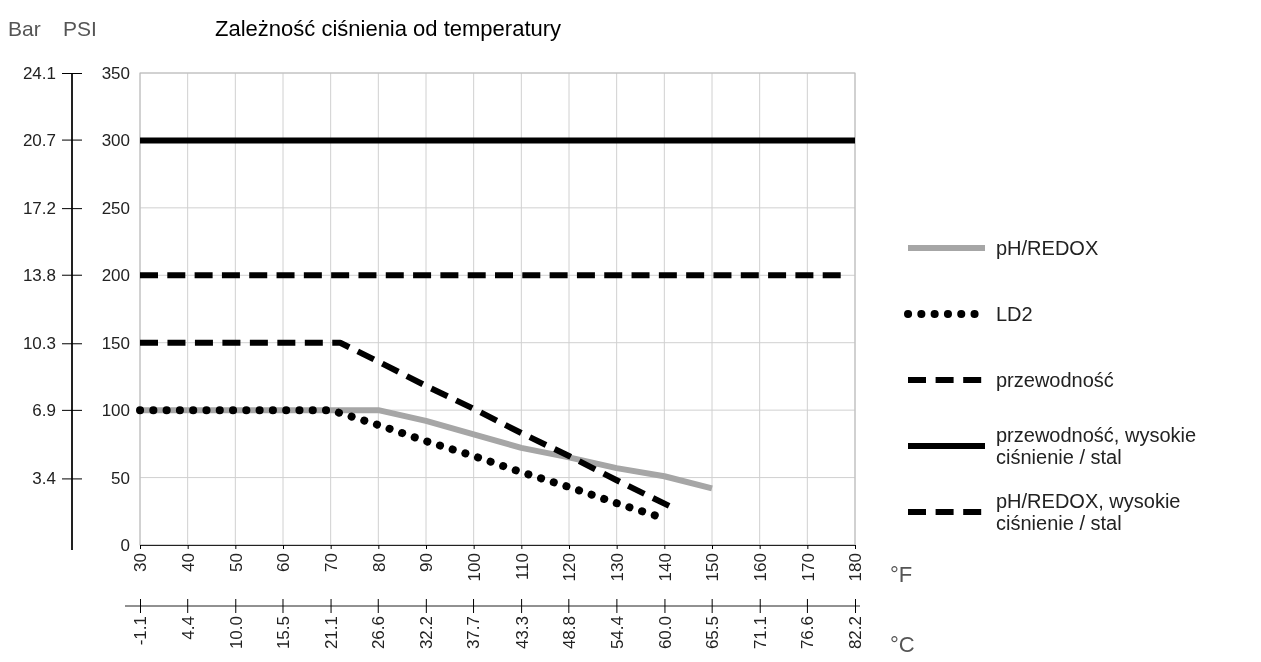 This screenshot has height=662, width=1261. What do you see at coordinates (1014, 314) in the screenshot?
I see `legend-label: LD2` at bounding box center [1014, 314].